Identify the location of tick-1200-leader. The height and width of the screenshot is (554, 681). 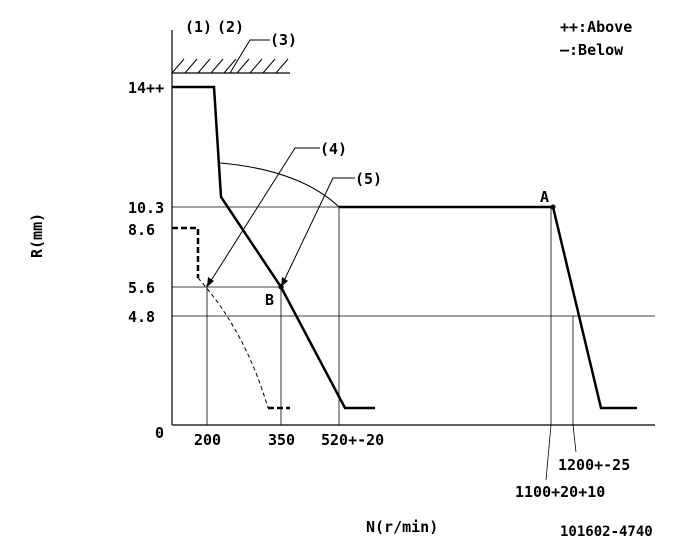
(574, 438).